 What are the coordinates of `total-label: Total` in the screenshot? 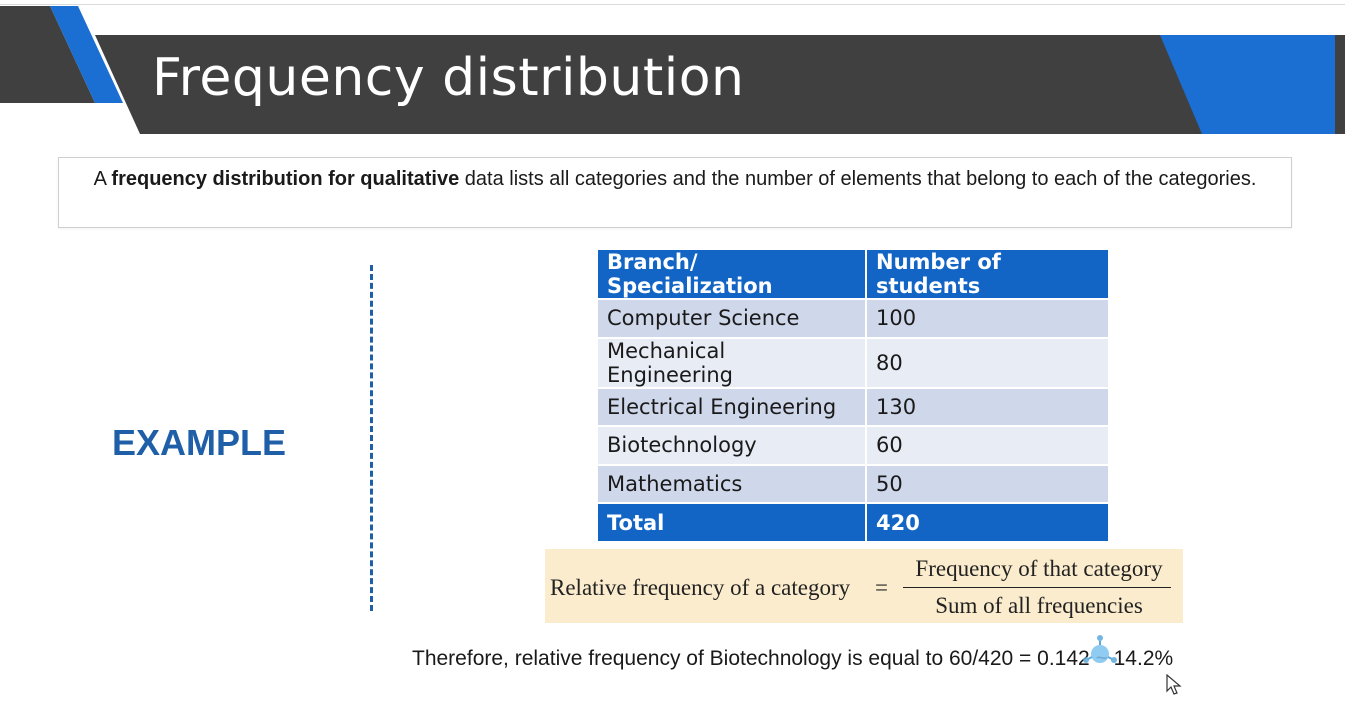 It's located at (731, 522).